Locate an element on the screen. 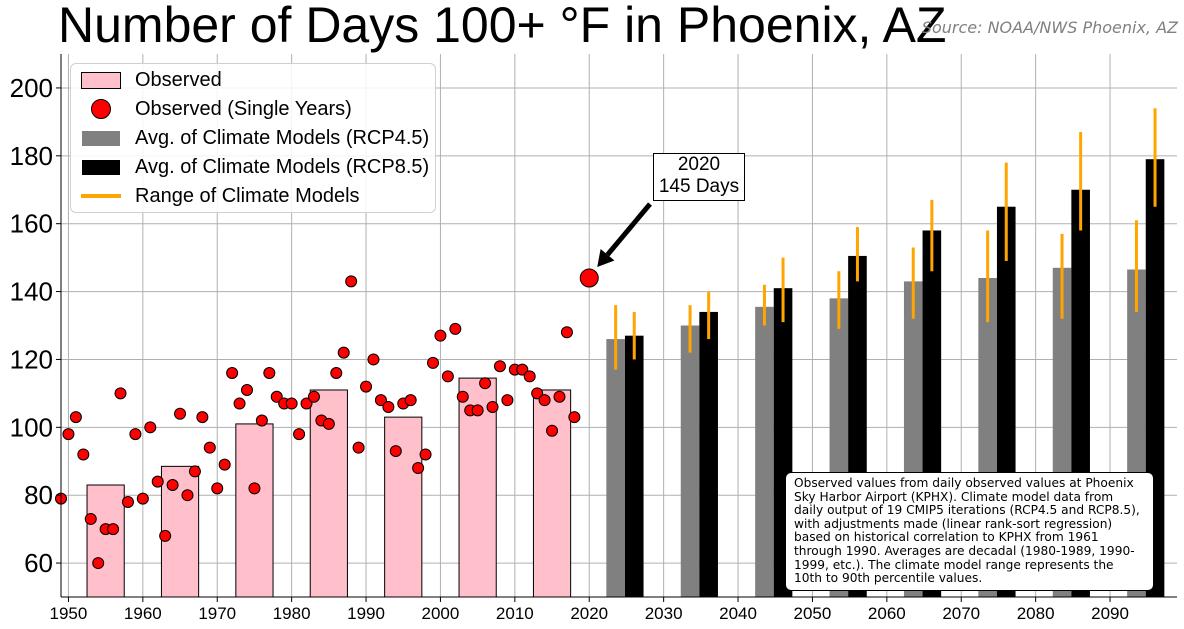 Image resolution: width=1184 pixels, height=629 pixels. observed-bars is located at coordinates (329, 487).